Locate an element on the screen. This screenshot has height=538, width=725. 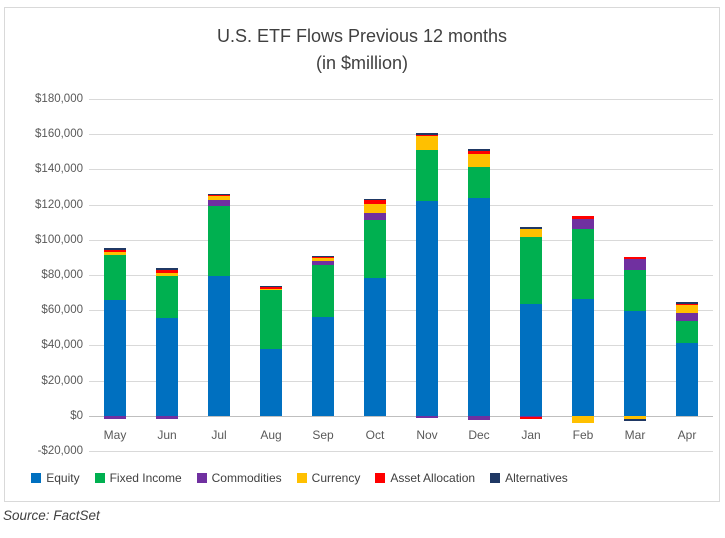
bar-jan-asset-allocation is located at coordinates (531, 418).